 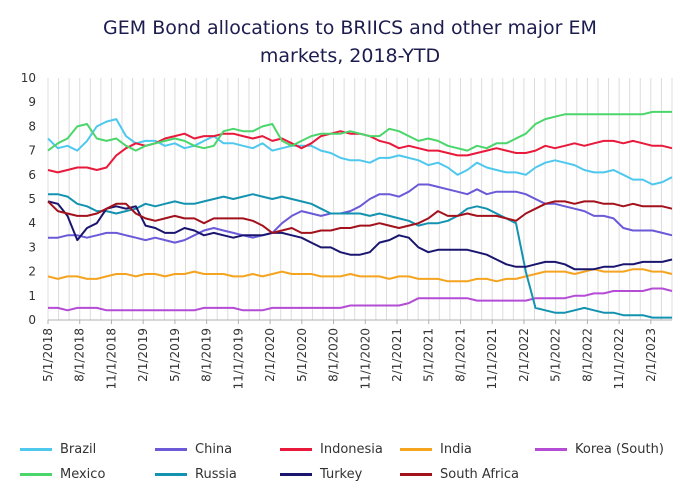 I want to click on y-tick-label: 9, so click(x=32, y=102).